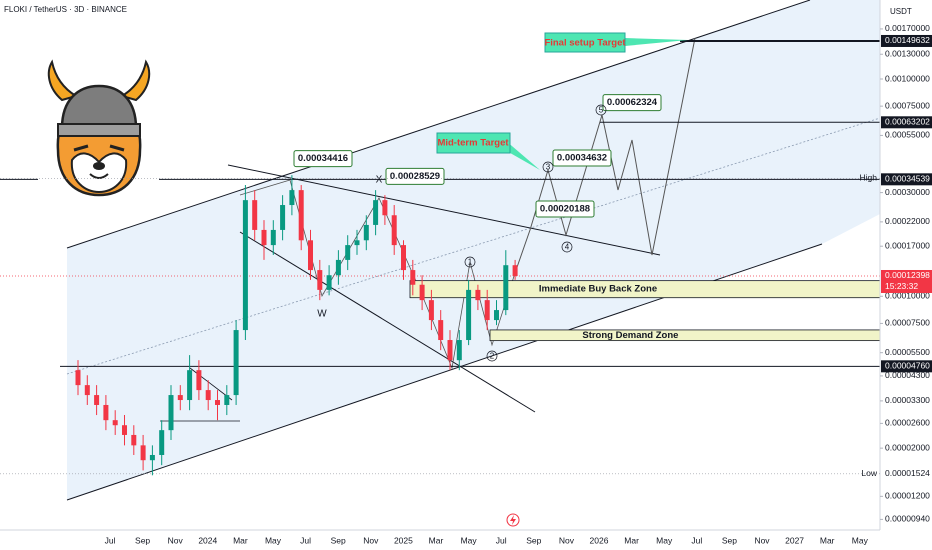 The image size is (932, 550). What do you see at coordinates (907, 447) in the screenshot?
I see `y-tick-label: 0.00002000` at bounding box center [907, 447].